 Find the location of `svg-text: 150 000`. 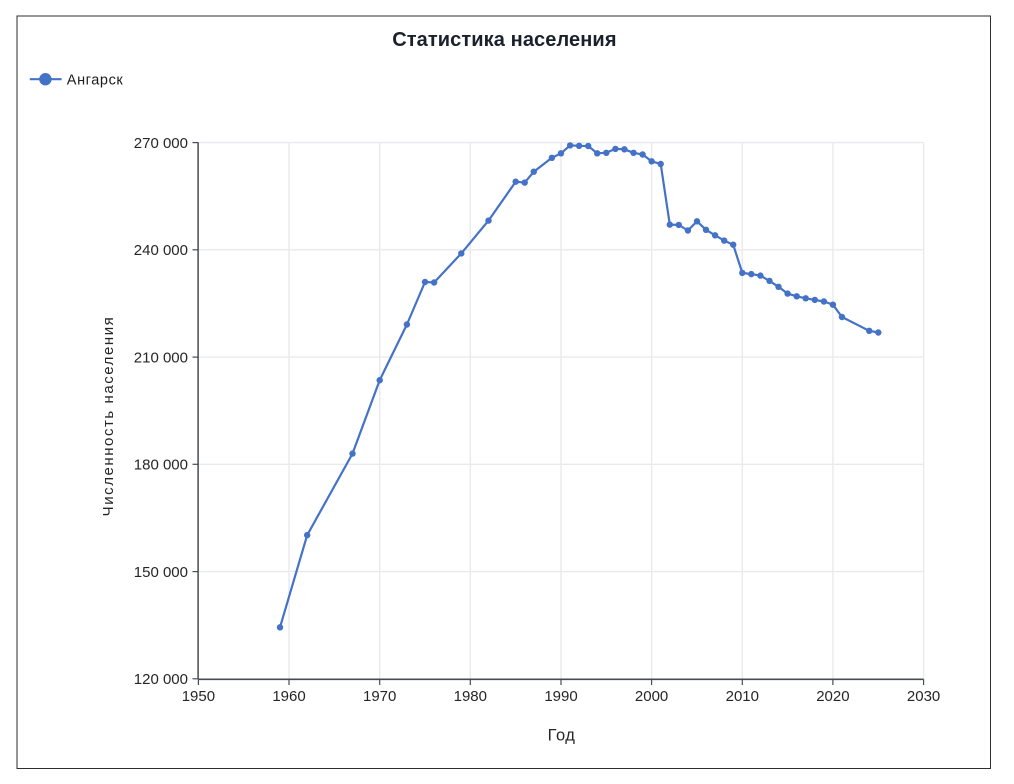

svg-text: 150 000 is located at coordinates (161, 572).